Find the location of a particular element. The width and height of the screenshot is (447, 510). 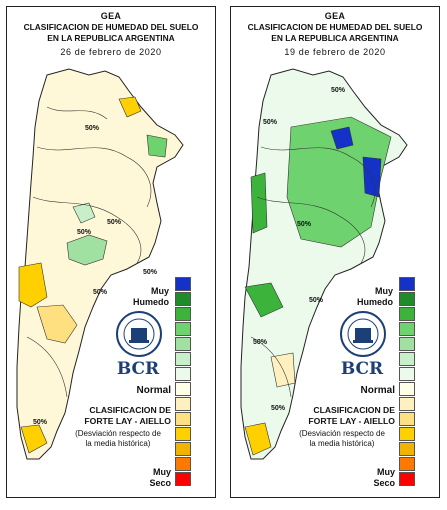

dry-zone-north is located at coordinates (130, 107).